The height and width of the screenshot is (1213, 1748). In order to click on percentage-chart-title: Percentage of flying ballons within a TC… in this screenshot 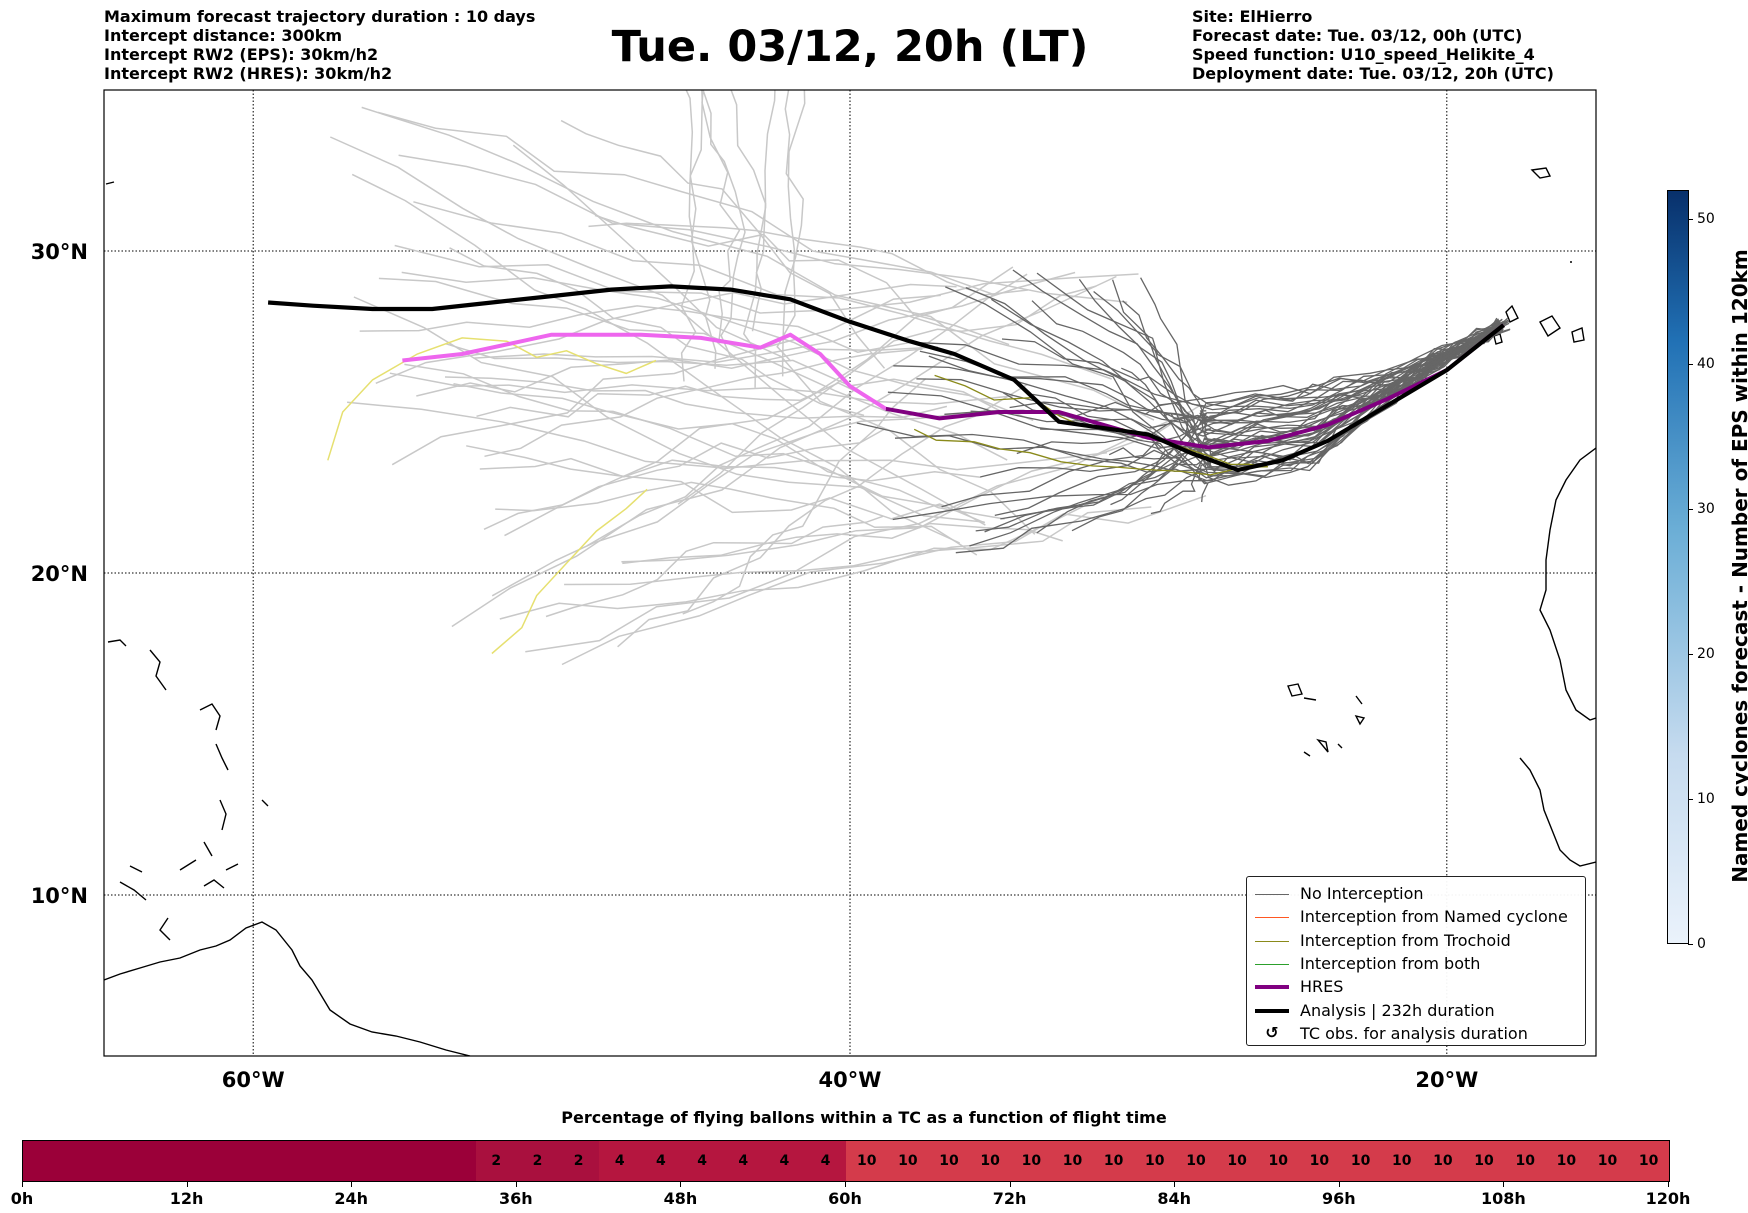, I will do `click(864, 1117)`.